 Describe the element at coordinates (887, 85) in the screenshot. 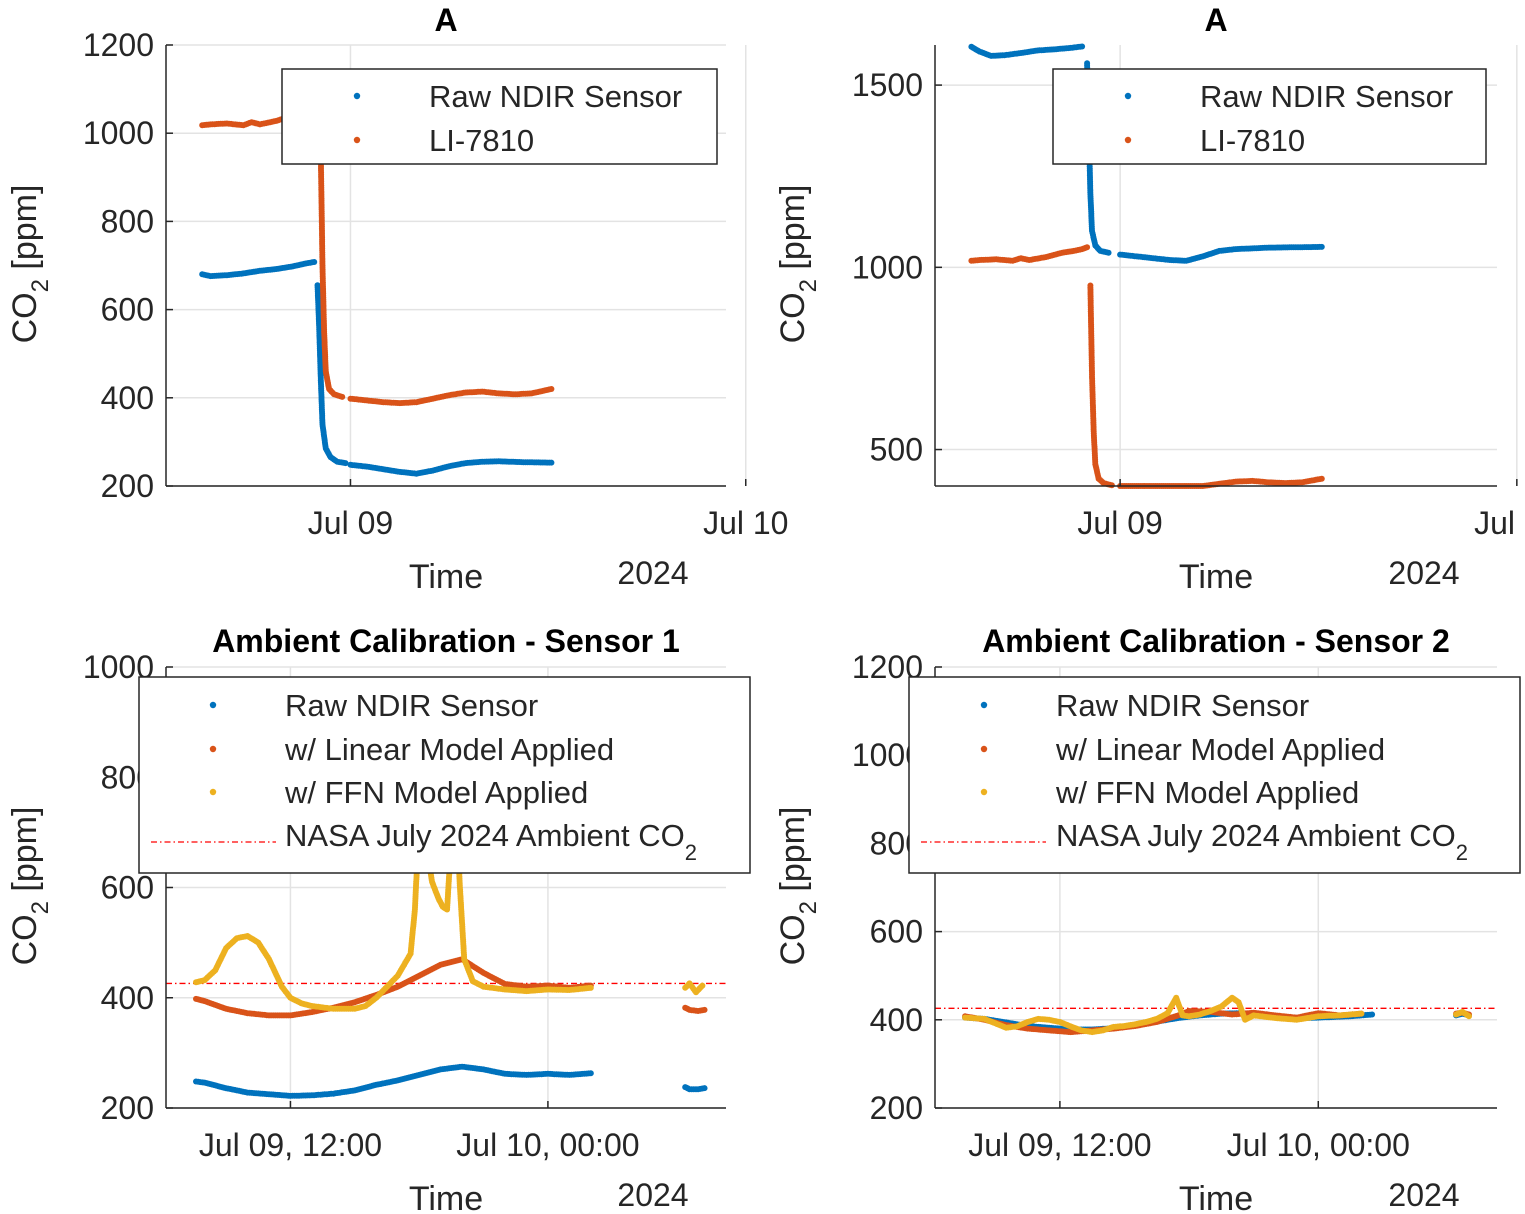

I see `y-tick-label: 1500` at that location.